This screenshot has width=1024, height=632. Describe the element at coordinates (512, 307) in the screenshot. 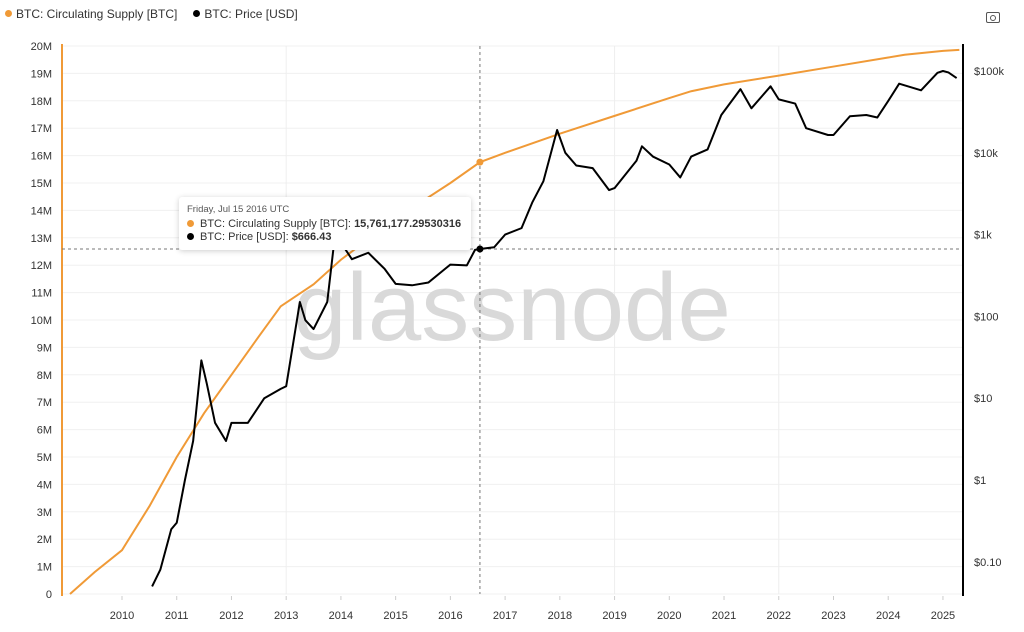

I see `watermark: glassnode` at that location.